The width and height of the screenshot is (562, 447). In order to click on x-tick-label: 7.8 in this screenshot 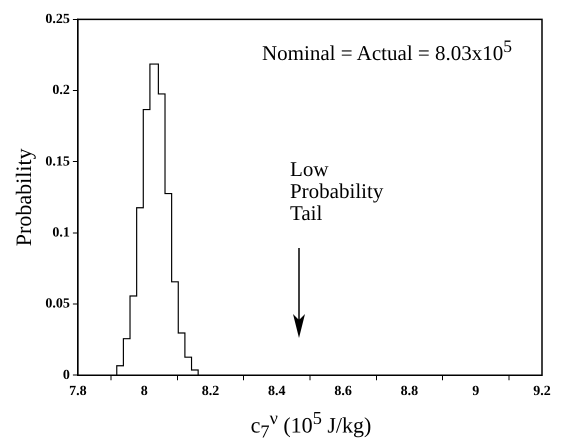, I will do `click(78, 392)`.